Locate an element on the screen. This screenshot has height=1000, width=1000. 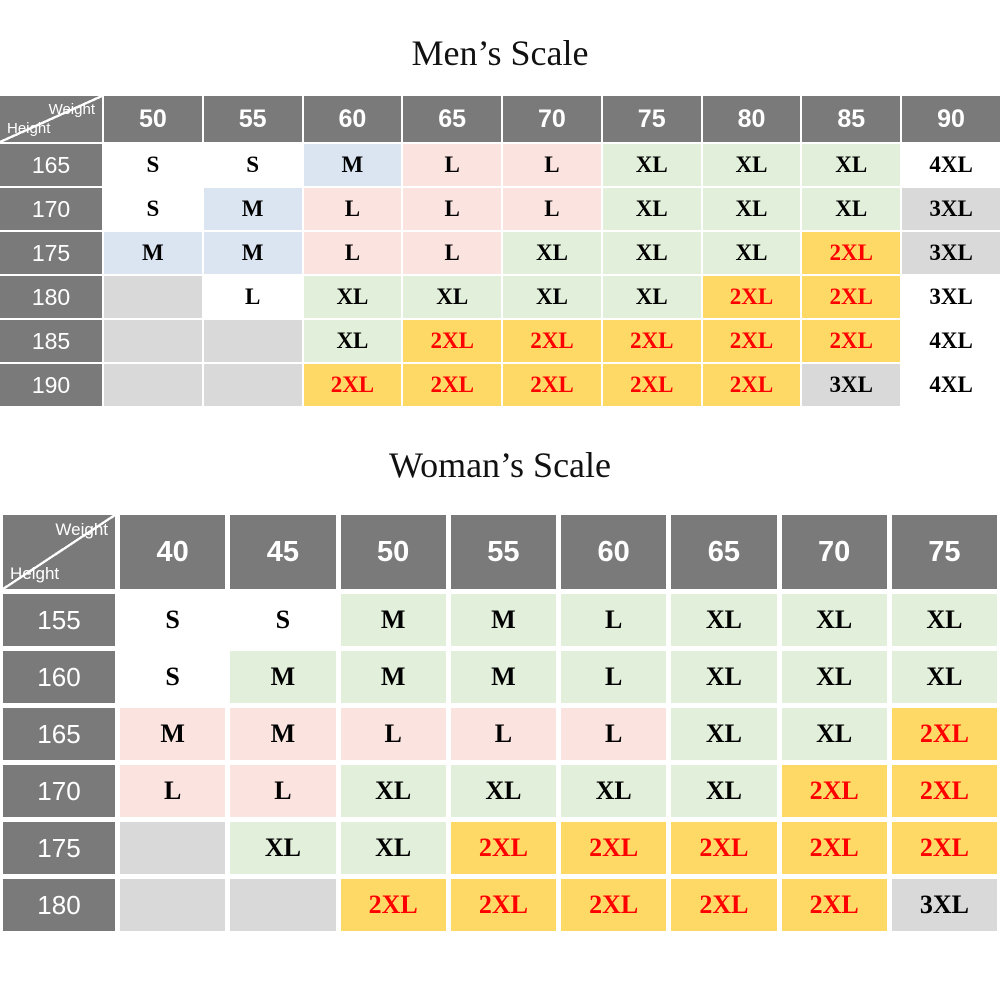
weight-header-55: 55 is located at coordinates (252, 119).